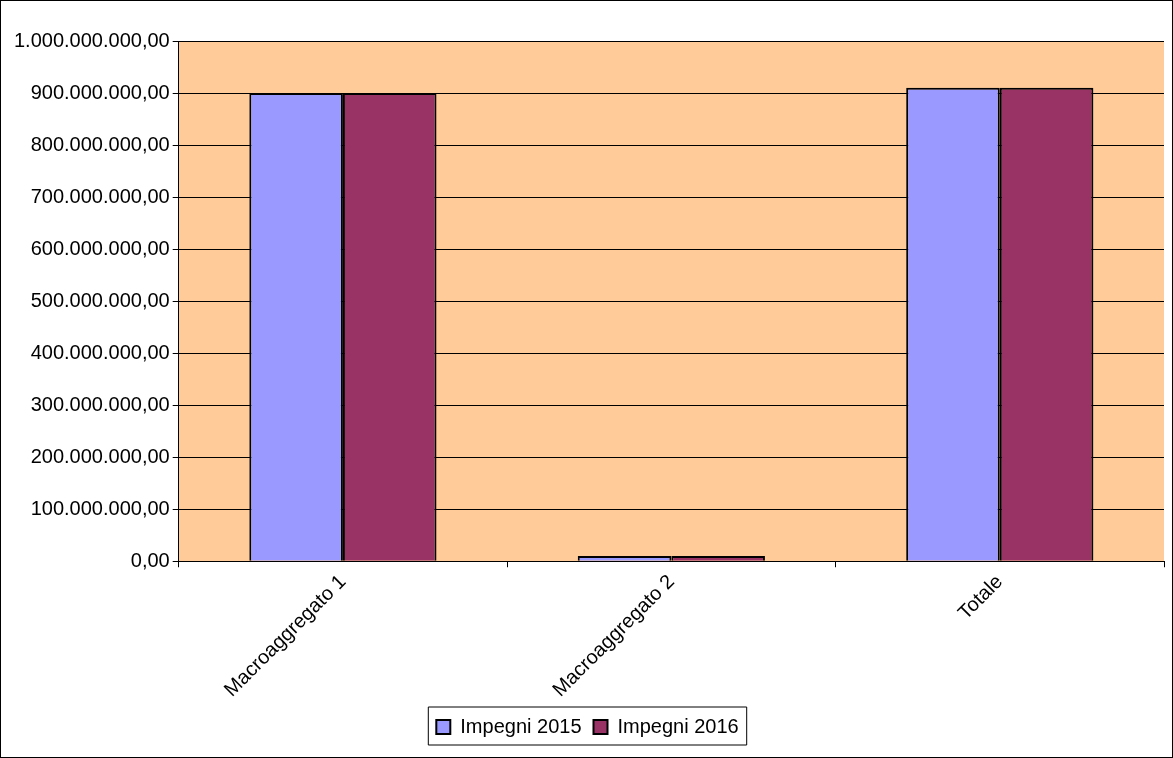 The width and height of the screenshot is (1173, 758). Describe the element at coordinates (100, 299) in the screenshot. I see `y-tick-label: 500.000.000,00` at that location.